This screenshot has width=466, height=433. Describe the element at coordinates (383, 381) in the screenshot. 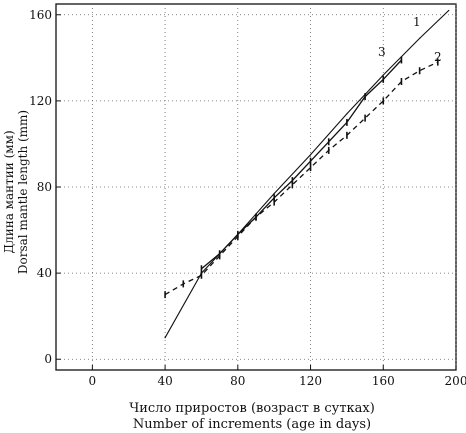

I see `x-tick-label: 160` at that location.